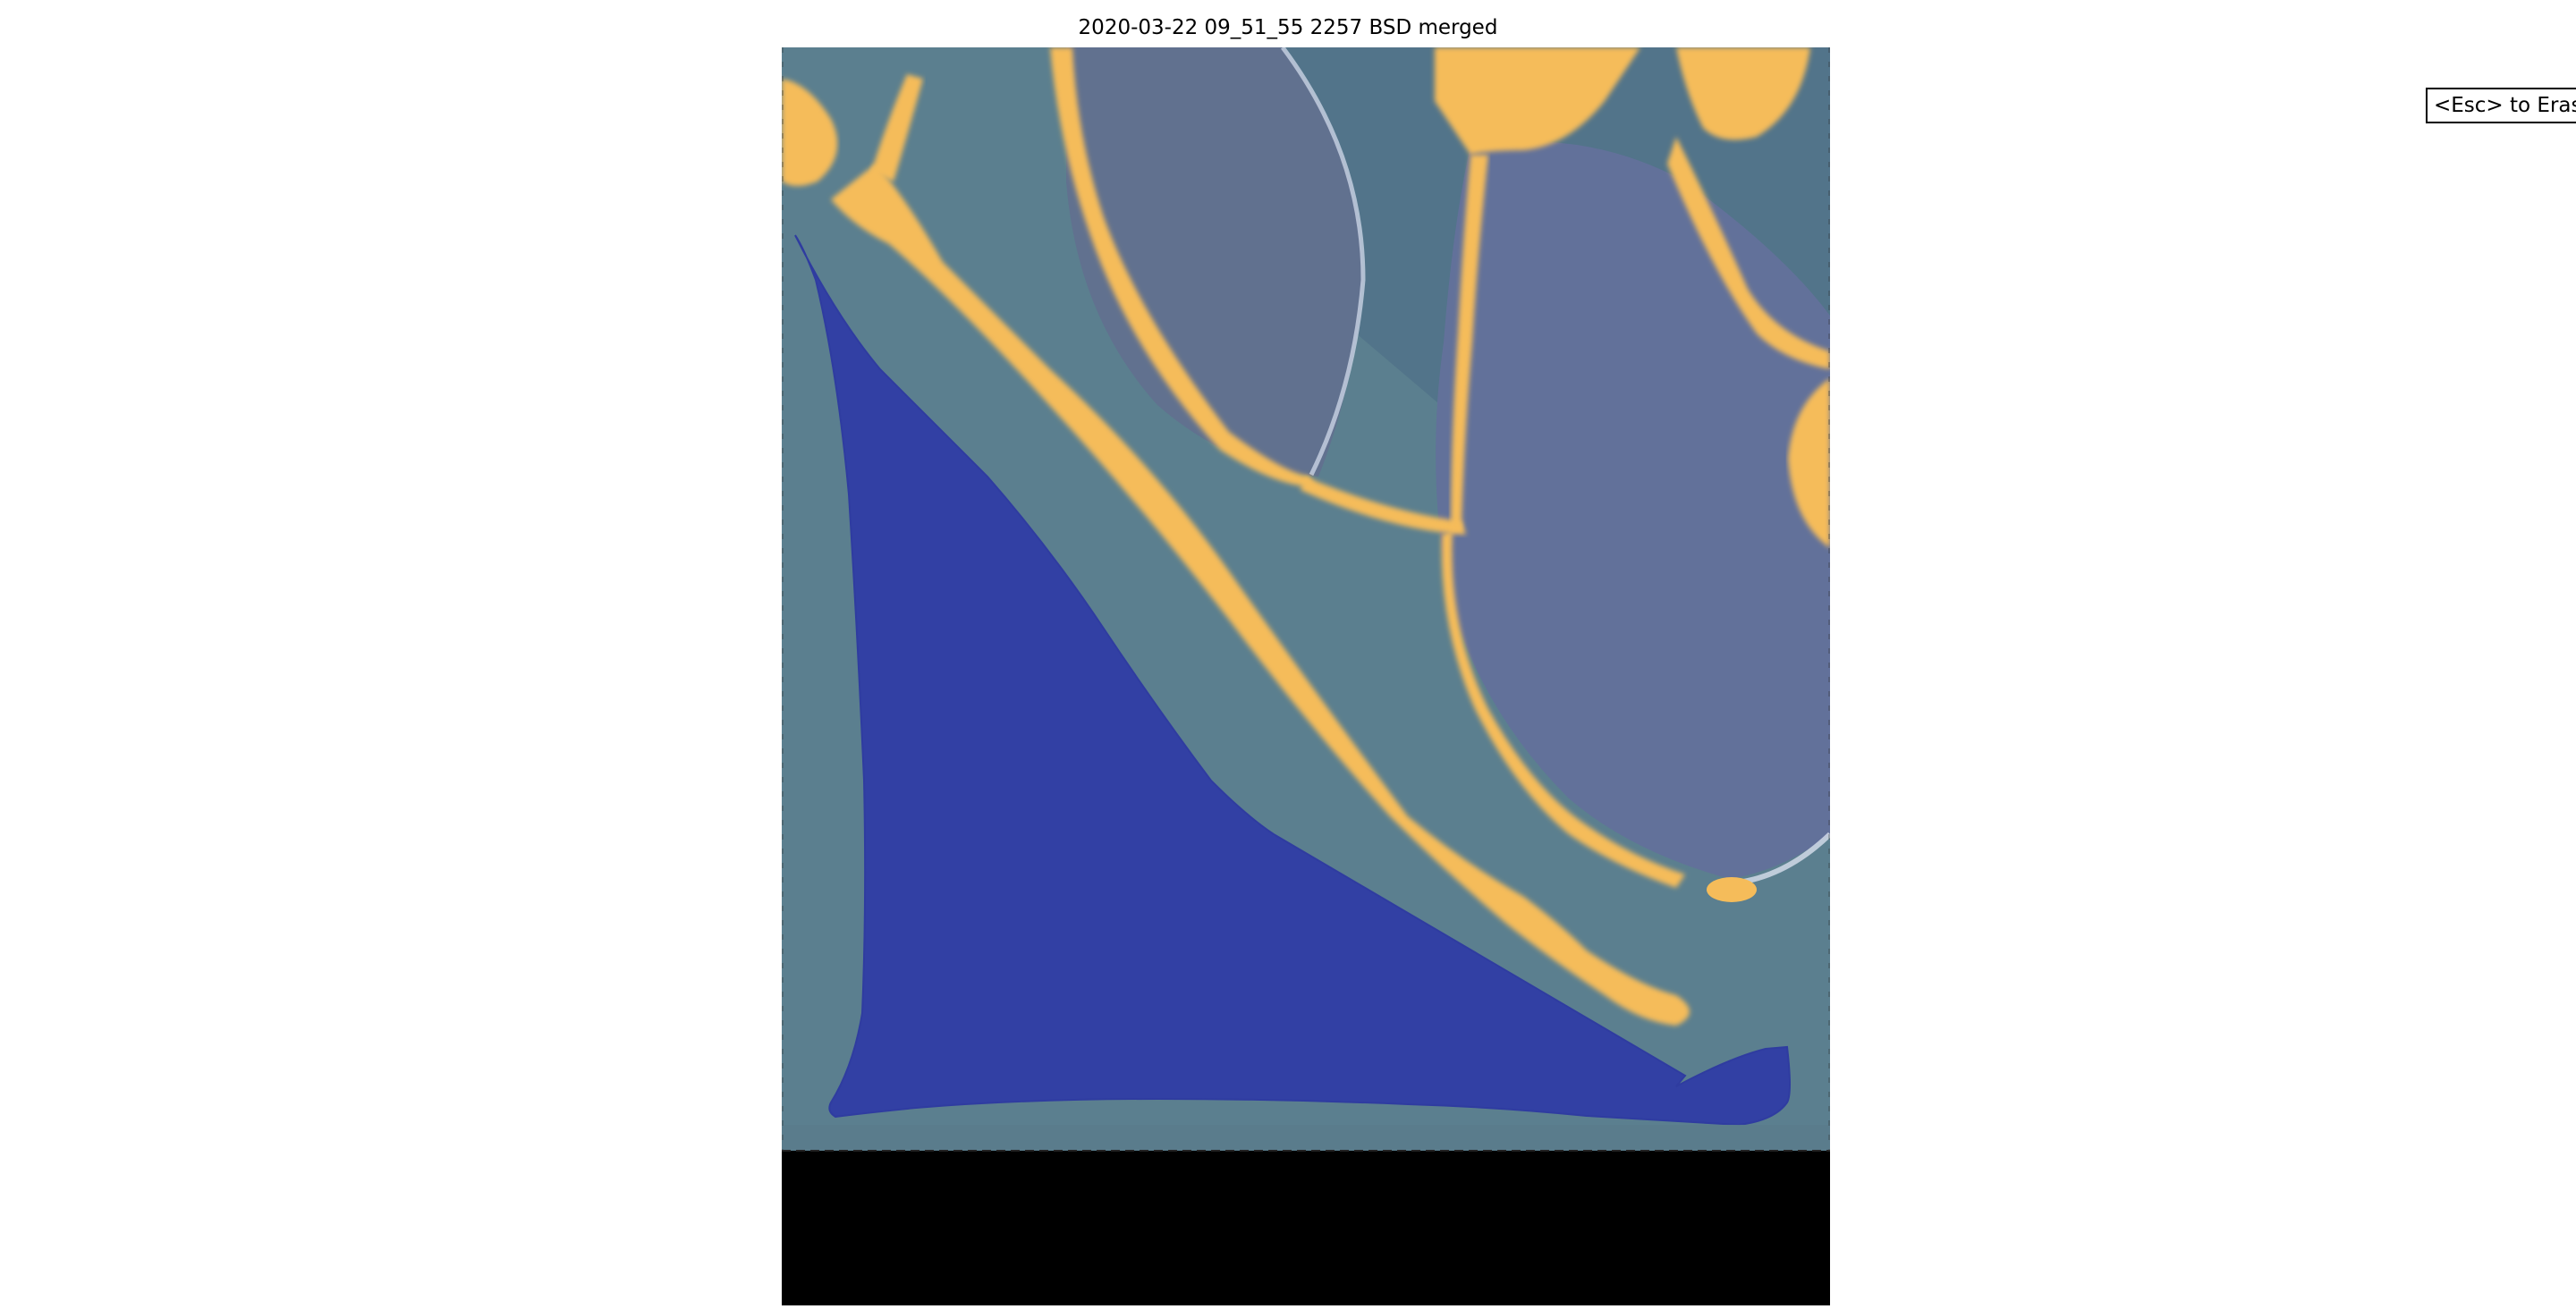  I want to click on figure-title: 2020-03-22 09_51_55 2257 BSD merged, so click(1288, 27).